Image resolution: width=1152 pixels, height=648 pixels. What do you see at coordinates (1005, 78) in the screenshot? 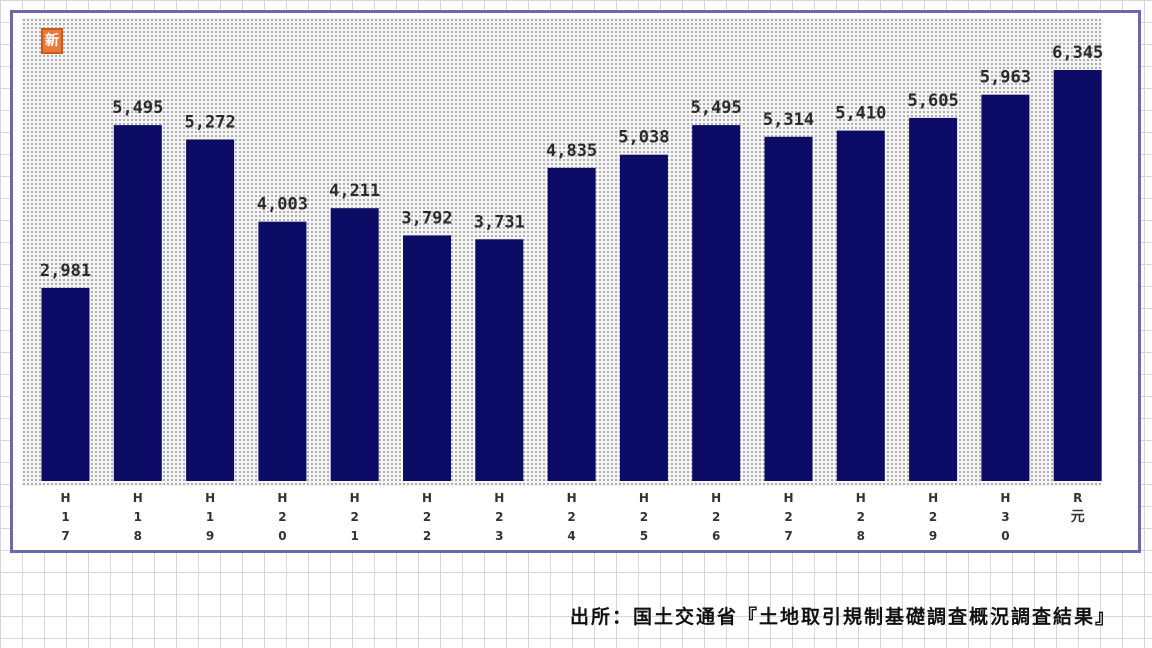
I see `data-label: 5,963` at bounding box center [1005, 78].